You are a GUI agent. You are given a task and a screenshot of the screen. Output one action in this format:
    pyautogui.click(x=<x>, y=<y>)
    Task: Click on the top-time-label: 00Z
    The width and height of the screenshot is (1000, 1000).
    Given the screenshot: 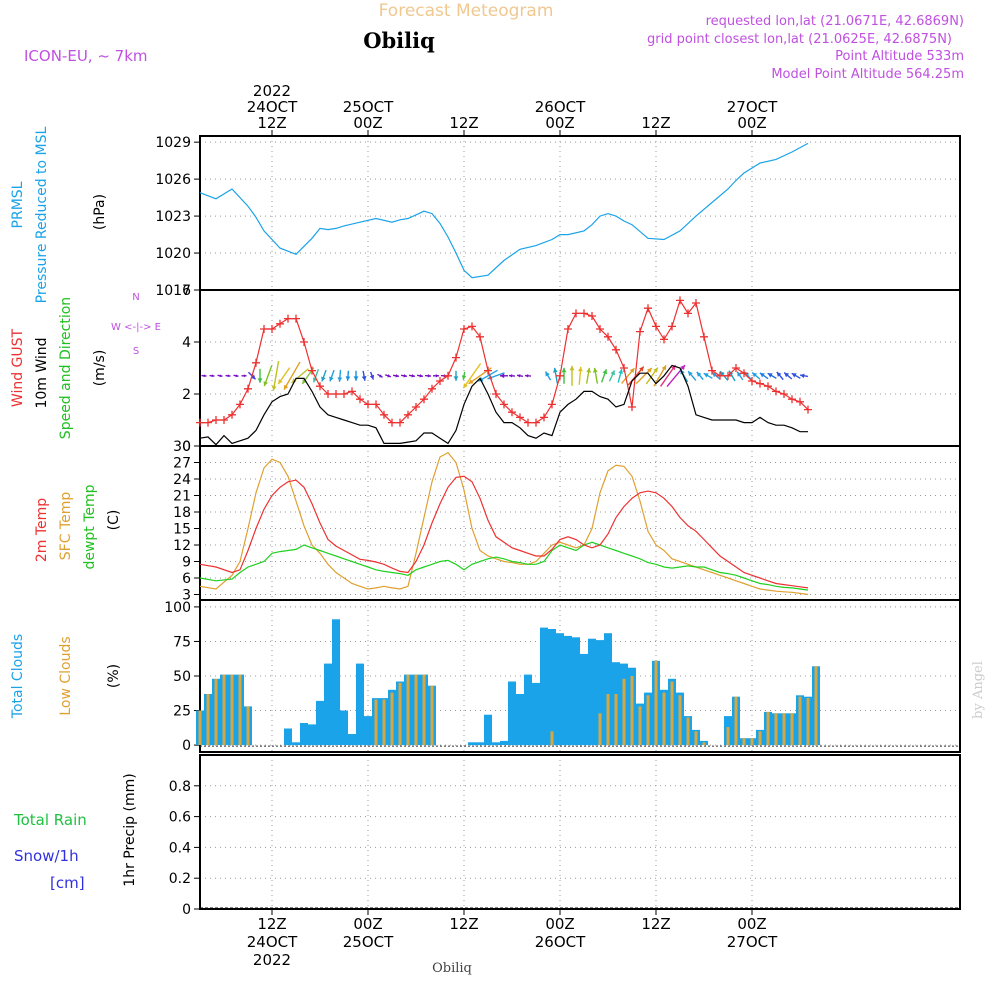 What is the action you would take?
    pyautogui.click(x=559, y=123)
    